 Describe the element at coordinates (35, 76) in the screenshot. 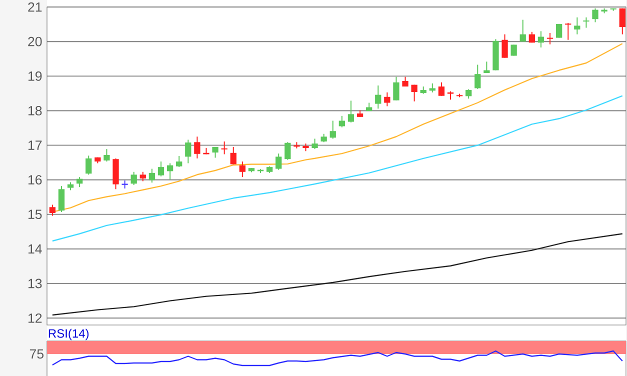

I see `y-tick-label: 19` at that location.